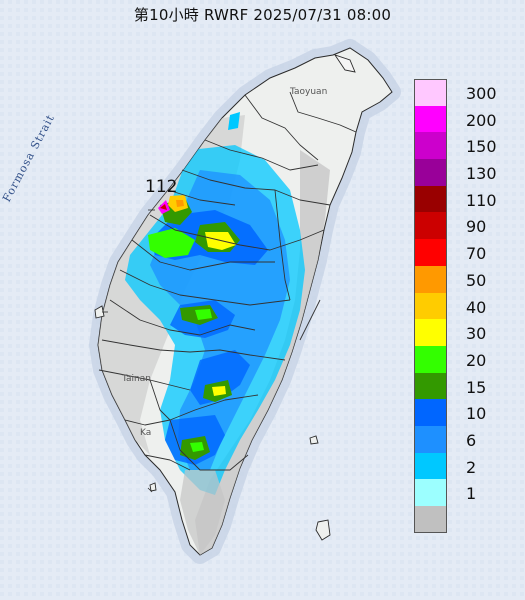 This screenshot has height=600, width=525. I want to click on legend-entry: 150, so click(464, 146).